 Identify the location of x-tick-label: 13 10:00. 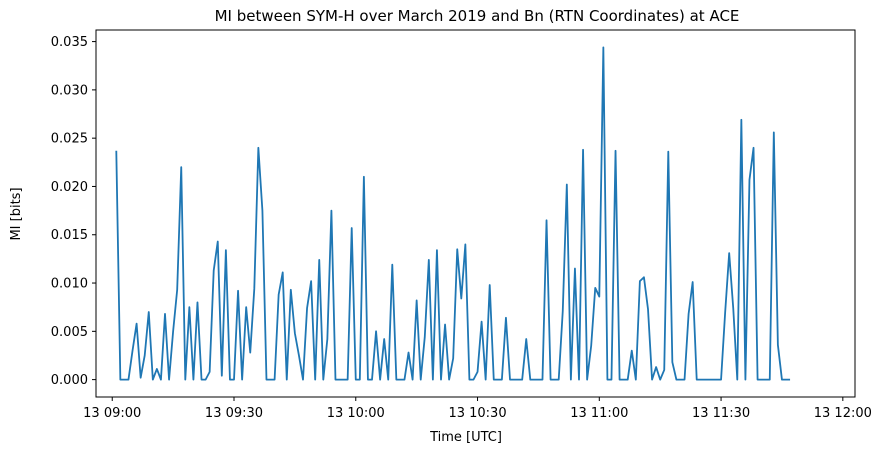
(356, 413).